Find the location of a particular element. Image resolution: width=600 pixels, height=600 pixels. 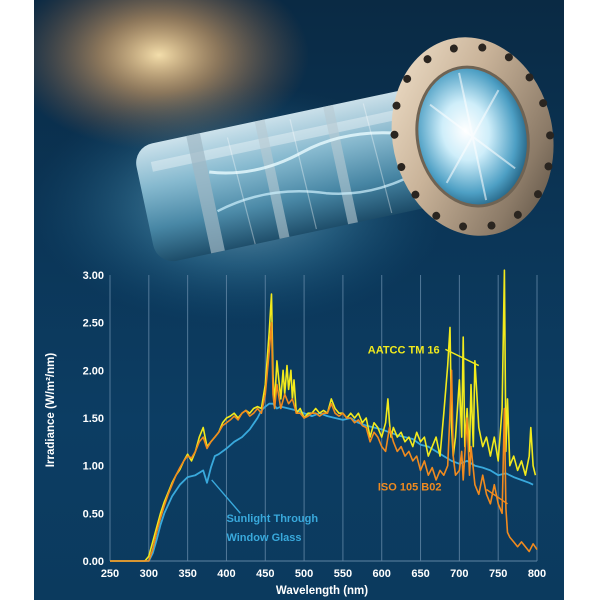

y-tick-label: 2.50 is located at coordinates (93, 324).